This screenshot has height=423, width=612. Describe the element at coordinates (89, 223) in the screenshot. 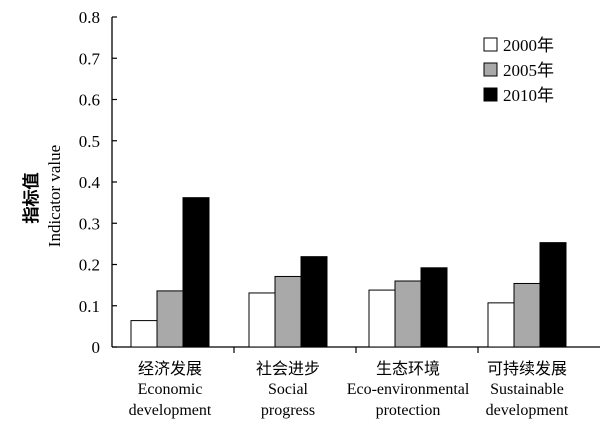

I see `y-tick-label: 0.3` at that location.